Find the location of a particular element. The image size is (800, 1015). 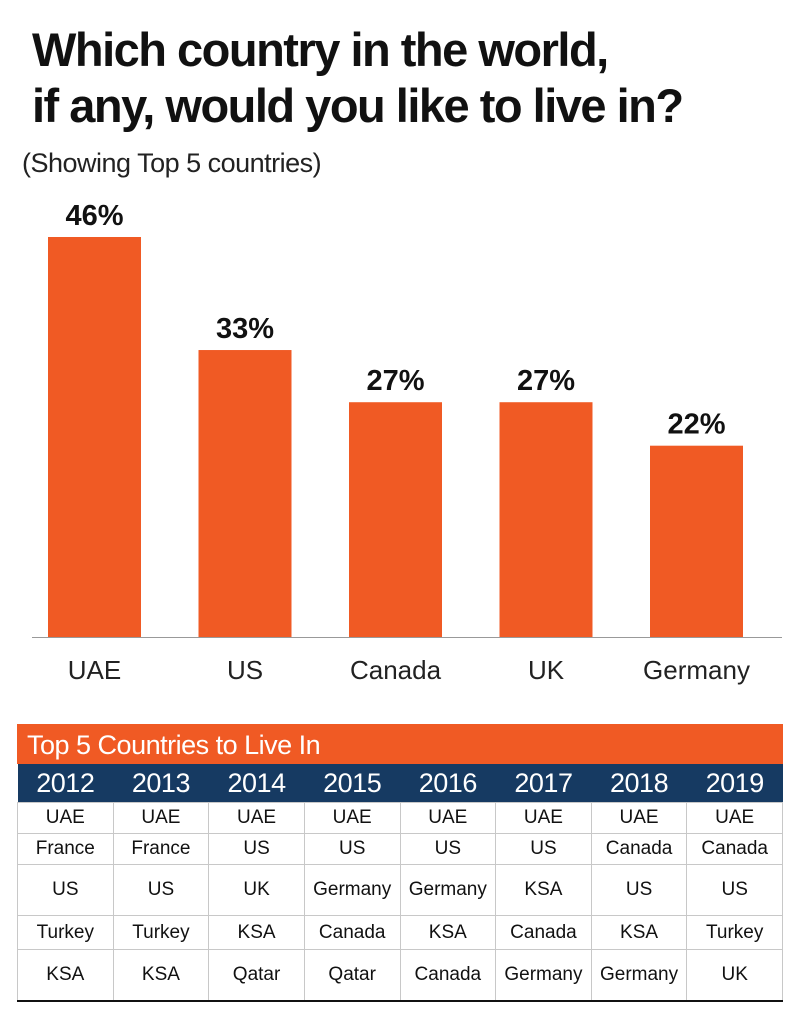

data-label: 46% is located at coordinates (94, 216).